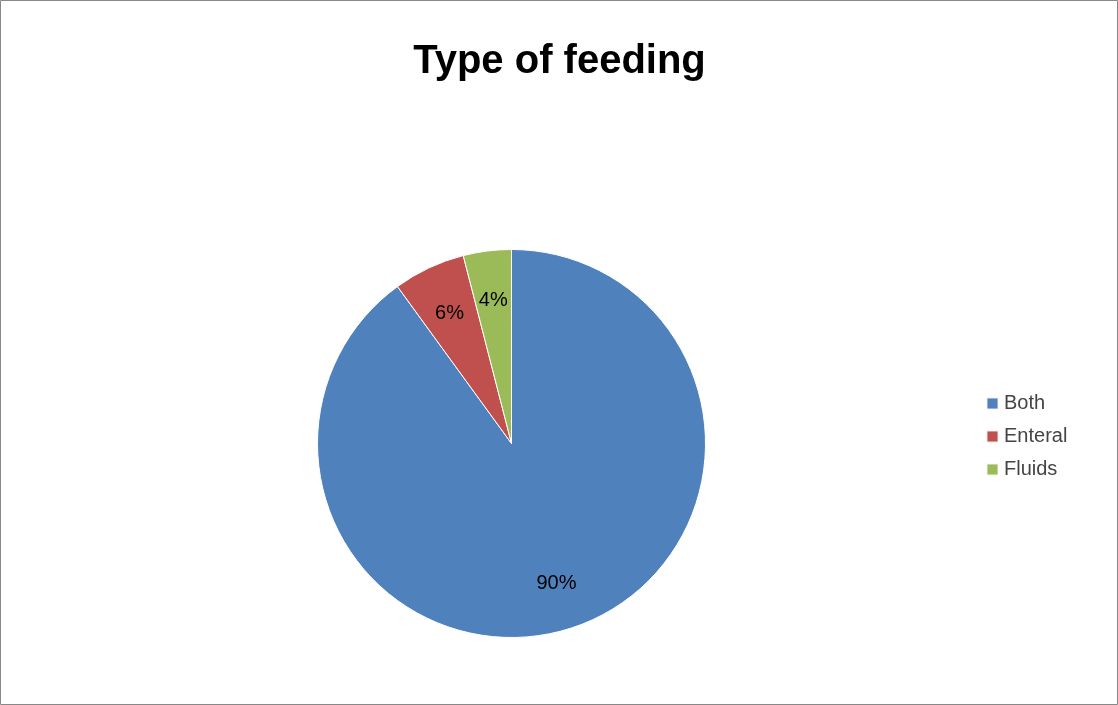 The image size is (1118, 705). Describe the element at coordinates (1031, 468) in the screenshot. I see `legend-label: Fluids` at that location.